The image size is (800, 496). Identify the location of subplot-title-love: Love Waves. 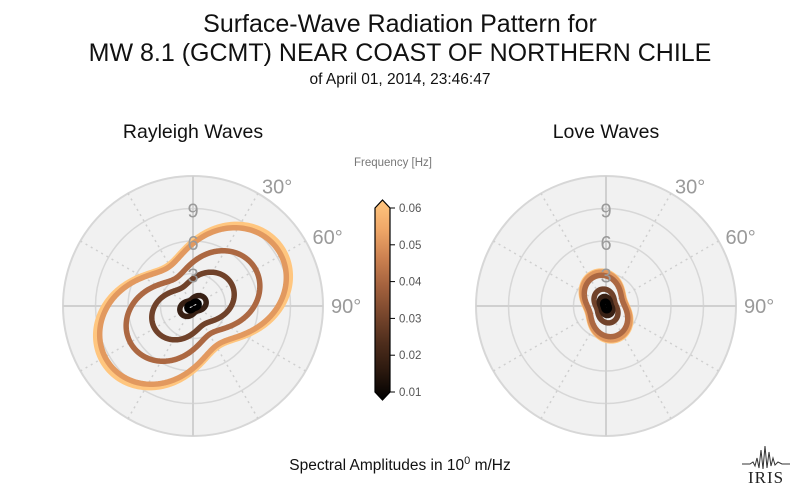
(606, 132).